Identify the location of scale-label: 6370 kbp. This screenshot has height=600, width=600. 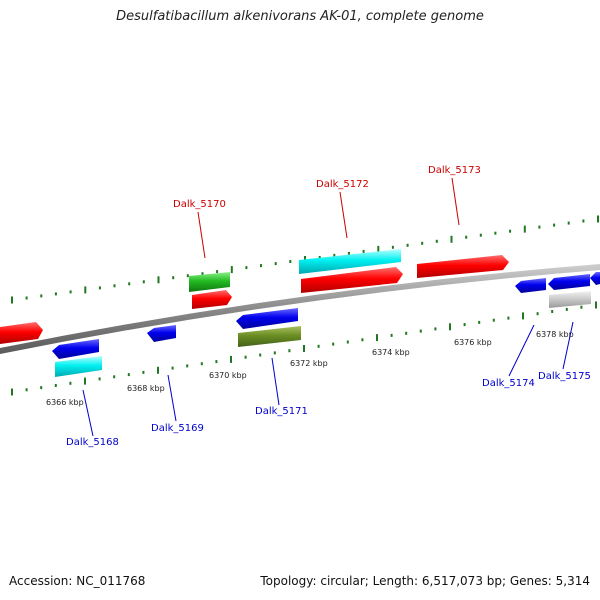
(228, 375).